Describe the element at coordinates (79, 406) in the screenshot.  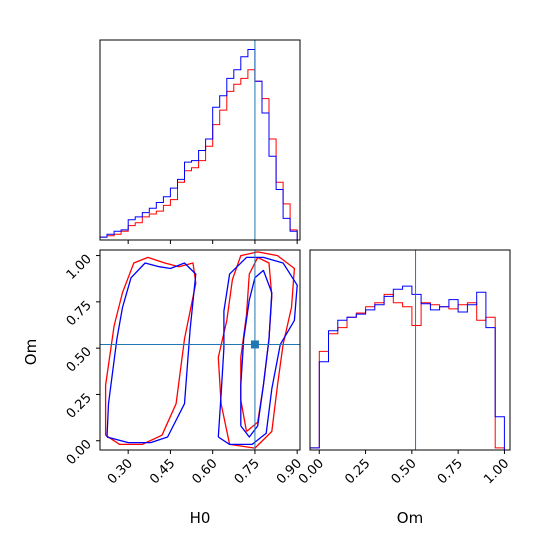
I see `contour-y-tick-label-1: 0.25` at that location.